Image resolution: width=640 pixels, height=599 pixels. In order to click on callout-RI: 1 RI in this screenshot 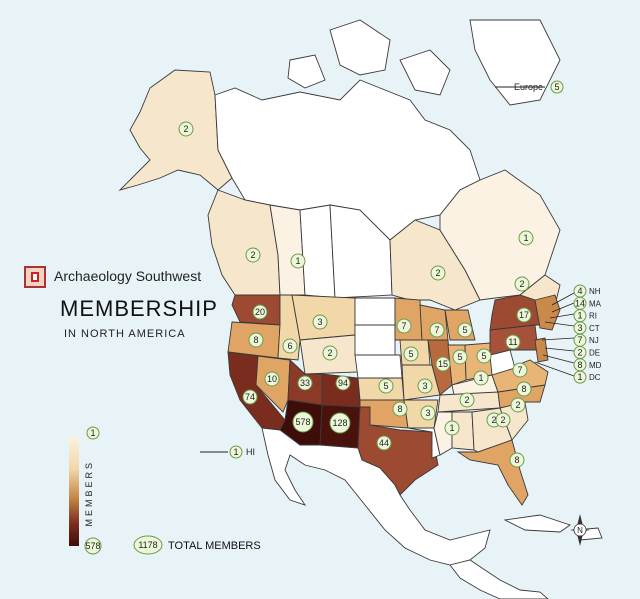, I will do `click(585, 316)`.